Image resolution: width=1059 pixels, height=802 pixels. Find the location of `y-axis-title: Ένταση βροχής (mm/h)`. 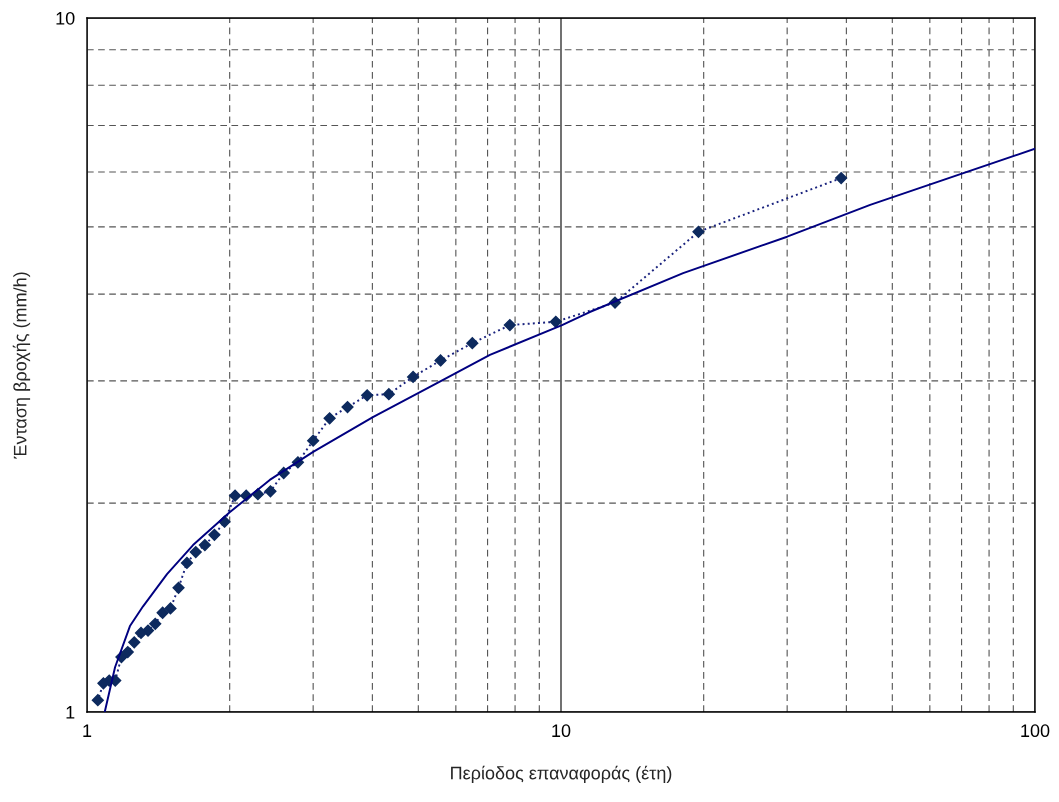

y-axis-title: Ένταση βροχής (mm/h) is located at coordinates (21, 365).